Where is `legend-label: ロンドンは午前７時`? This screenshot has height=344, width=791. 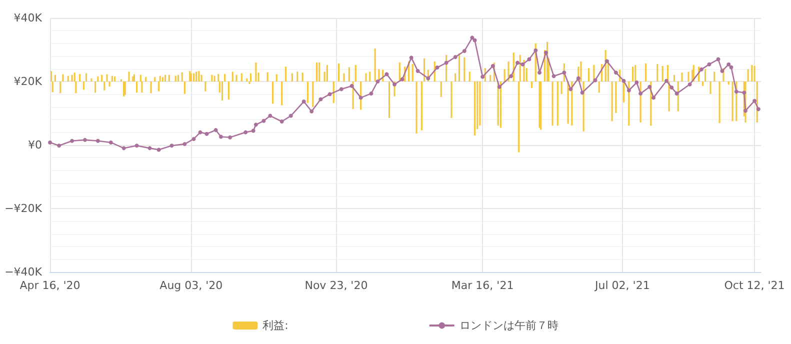
legend-label: ロンドンは午前７時 is located at coordinates (508, 325).